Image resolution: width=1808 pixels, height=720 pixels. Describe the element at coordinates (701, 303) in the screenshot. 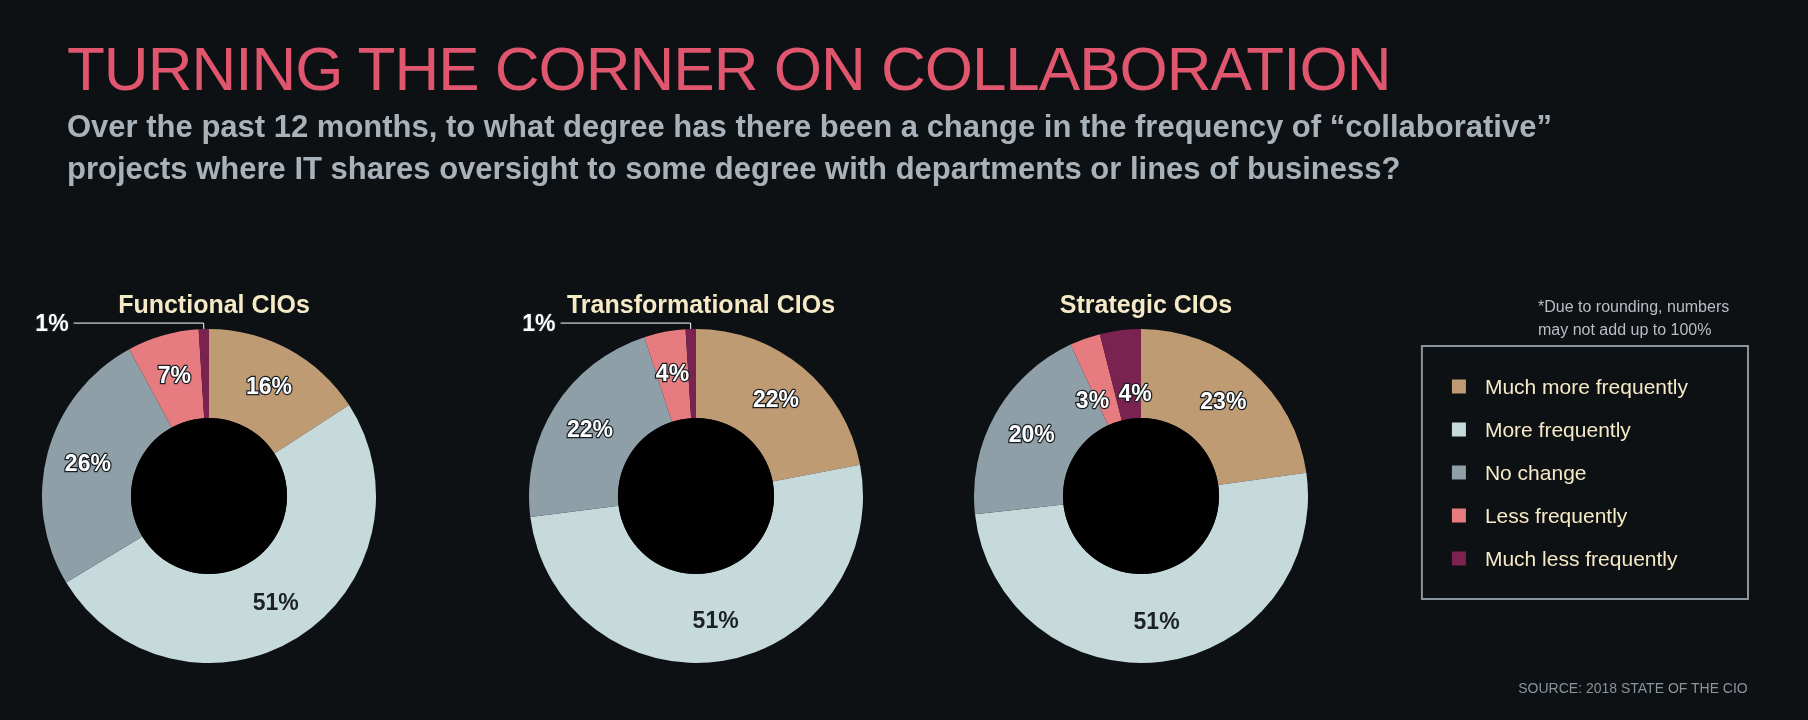

I see `chart-title: Transformational CIOs` at that location.